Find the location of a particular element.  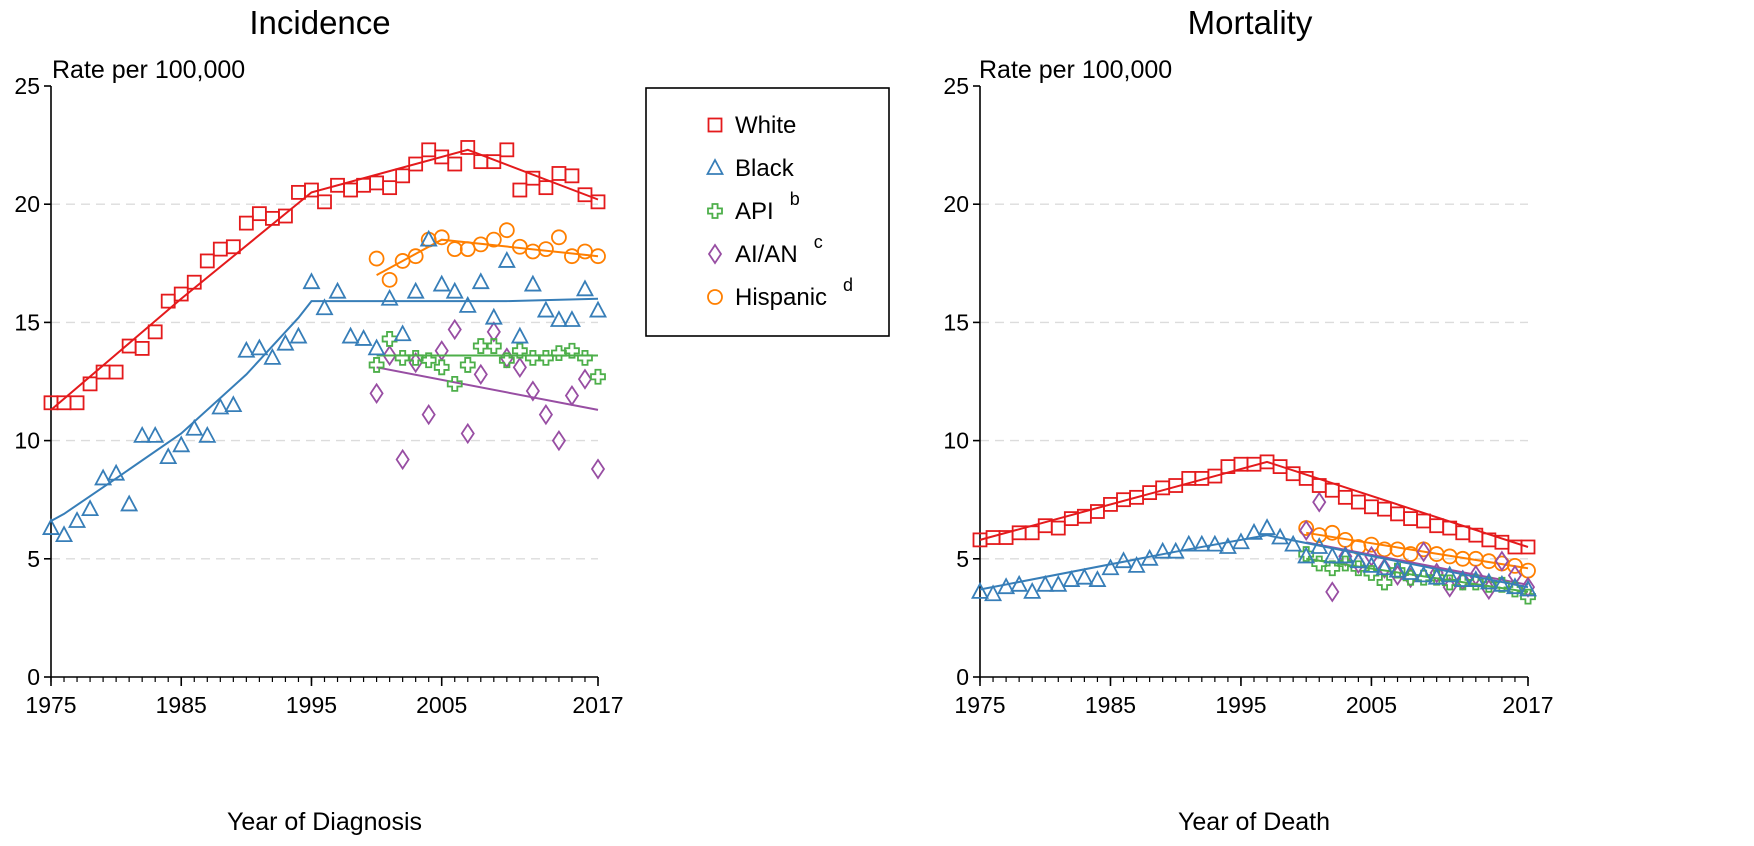

mortality-x-tick-label: 2017 is located at coordinates (1527, 705).